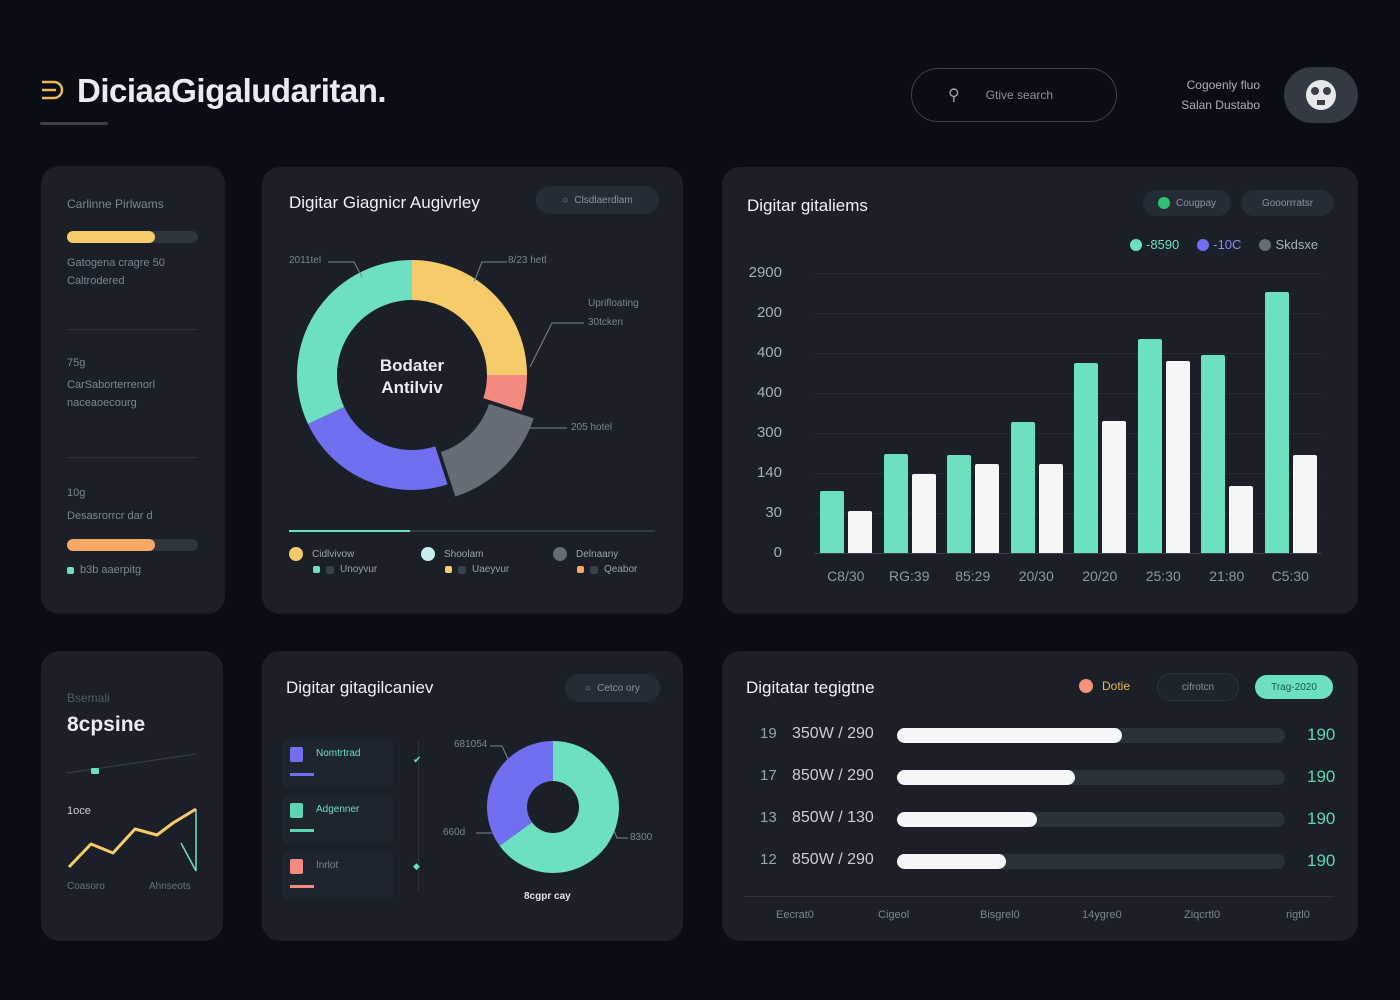  Describe the element at coordinates (131, 812) in the screenshot. I see `sparkline-chart` at that location.